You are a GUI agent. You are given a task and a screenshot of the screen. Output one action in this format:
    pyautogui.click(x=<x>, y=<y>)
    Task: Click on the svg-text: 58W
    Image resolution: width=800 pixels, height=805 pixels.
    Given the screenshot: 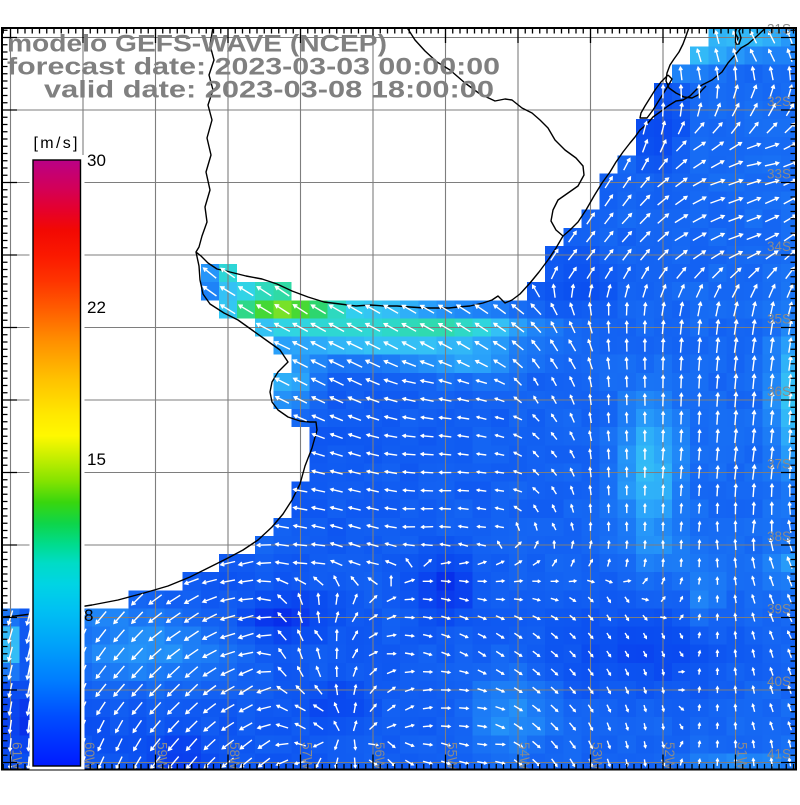 What is the action you would take?
    pyautogui.click(x=234, y=756)
    